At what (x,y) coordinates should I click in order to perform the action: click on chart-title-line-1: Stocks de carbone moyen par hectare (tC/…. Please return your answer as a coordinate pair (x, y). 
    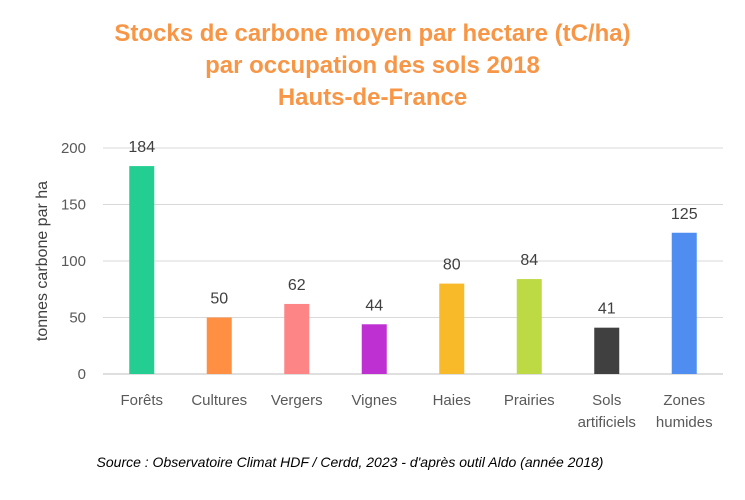
    Looking at the image, I should click on (372, 33).